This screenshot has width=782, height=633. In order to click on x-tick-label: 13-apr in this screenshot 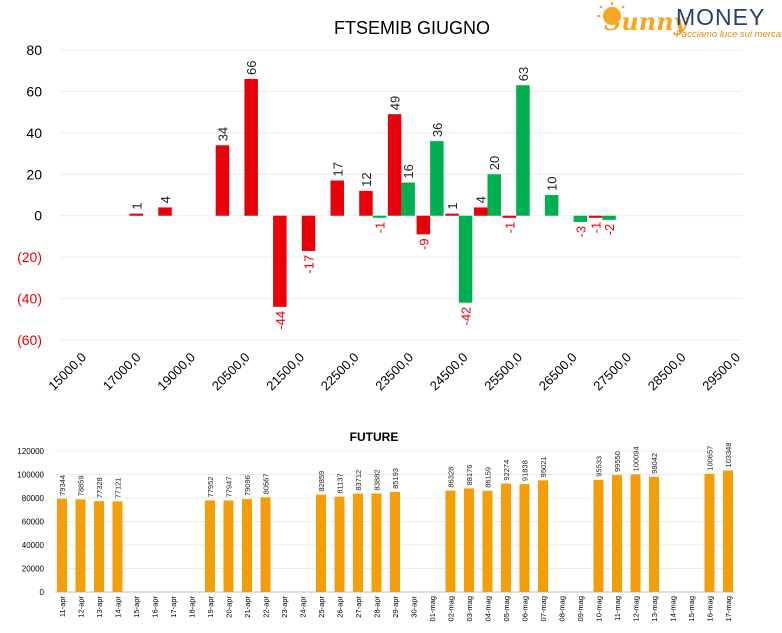, I will do `click(99, 607)`.